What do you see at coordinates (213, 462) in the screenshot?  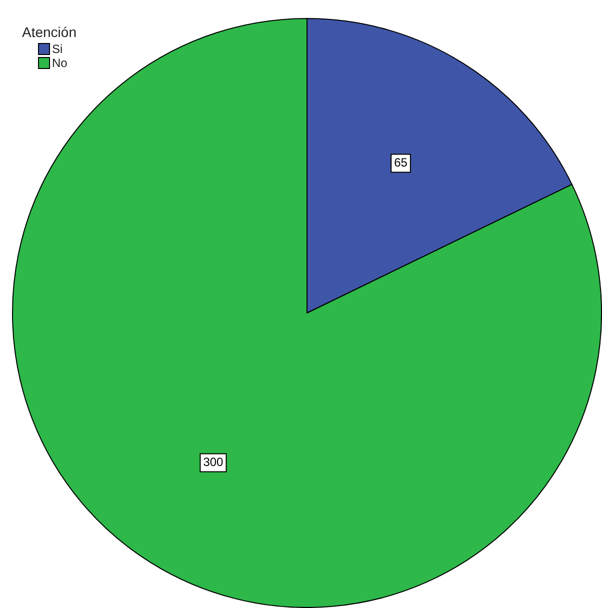 I see `data-label: 300` at bounding box center [213, 462].